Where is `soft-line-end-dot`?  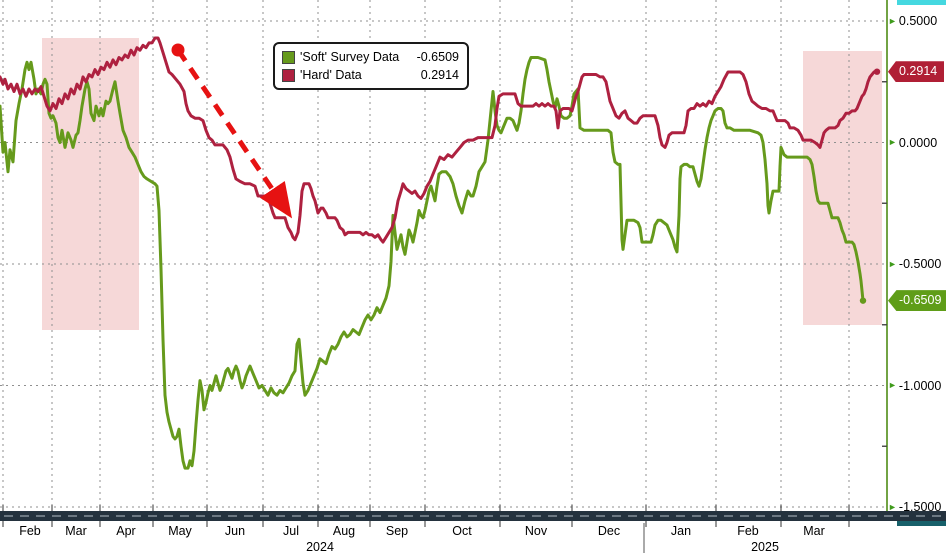
soft-line-end-dot is located at coordinates (863, 300).